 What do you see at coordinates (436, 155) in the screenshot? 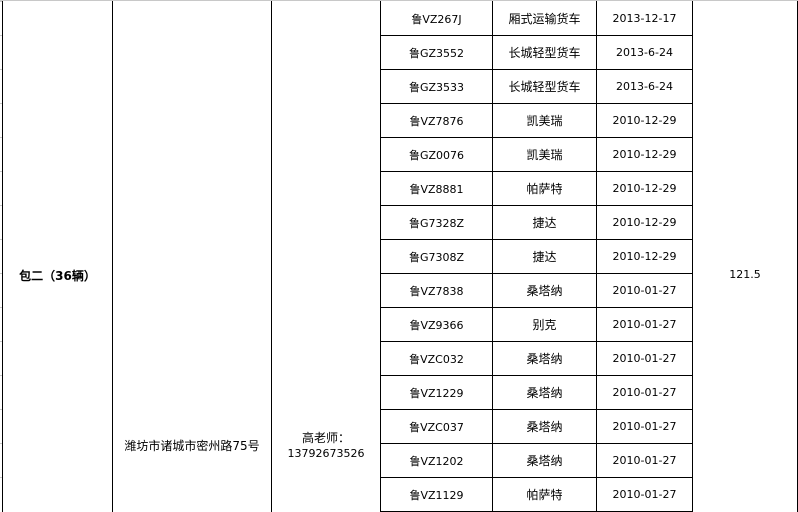
I see `plate-cell: 鲁GZ0076` at bounding box center [436, 155].